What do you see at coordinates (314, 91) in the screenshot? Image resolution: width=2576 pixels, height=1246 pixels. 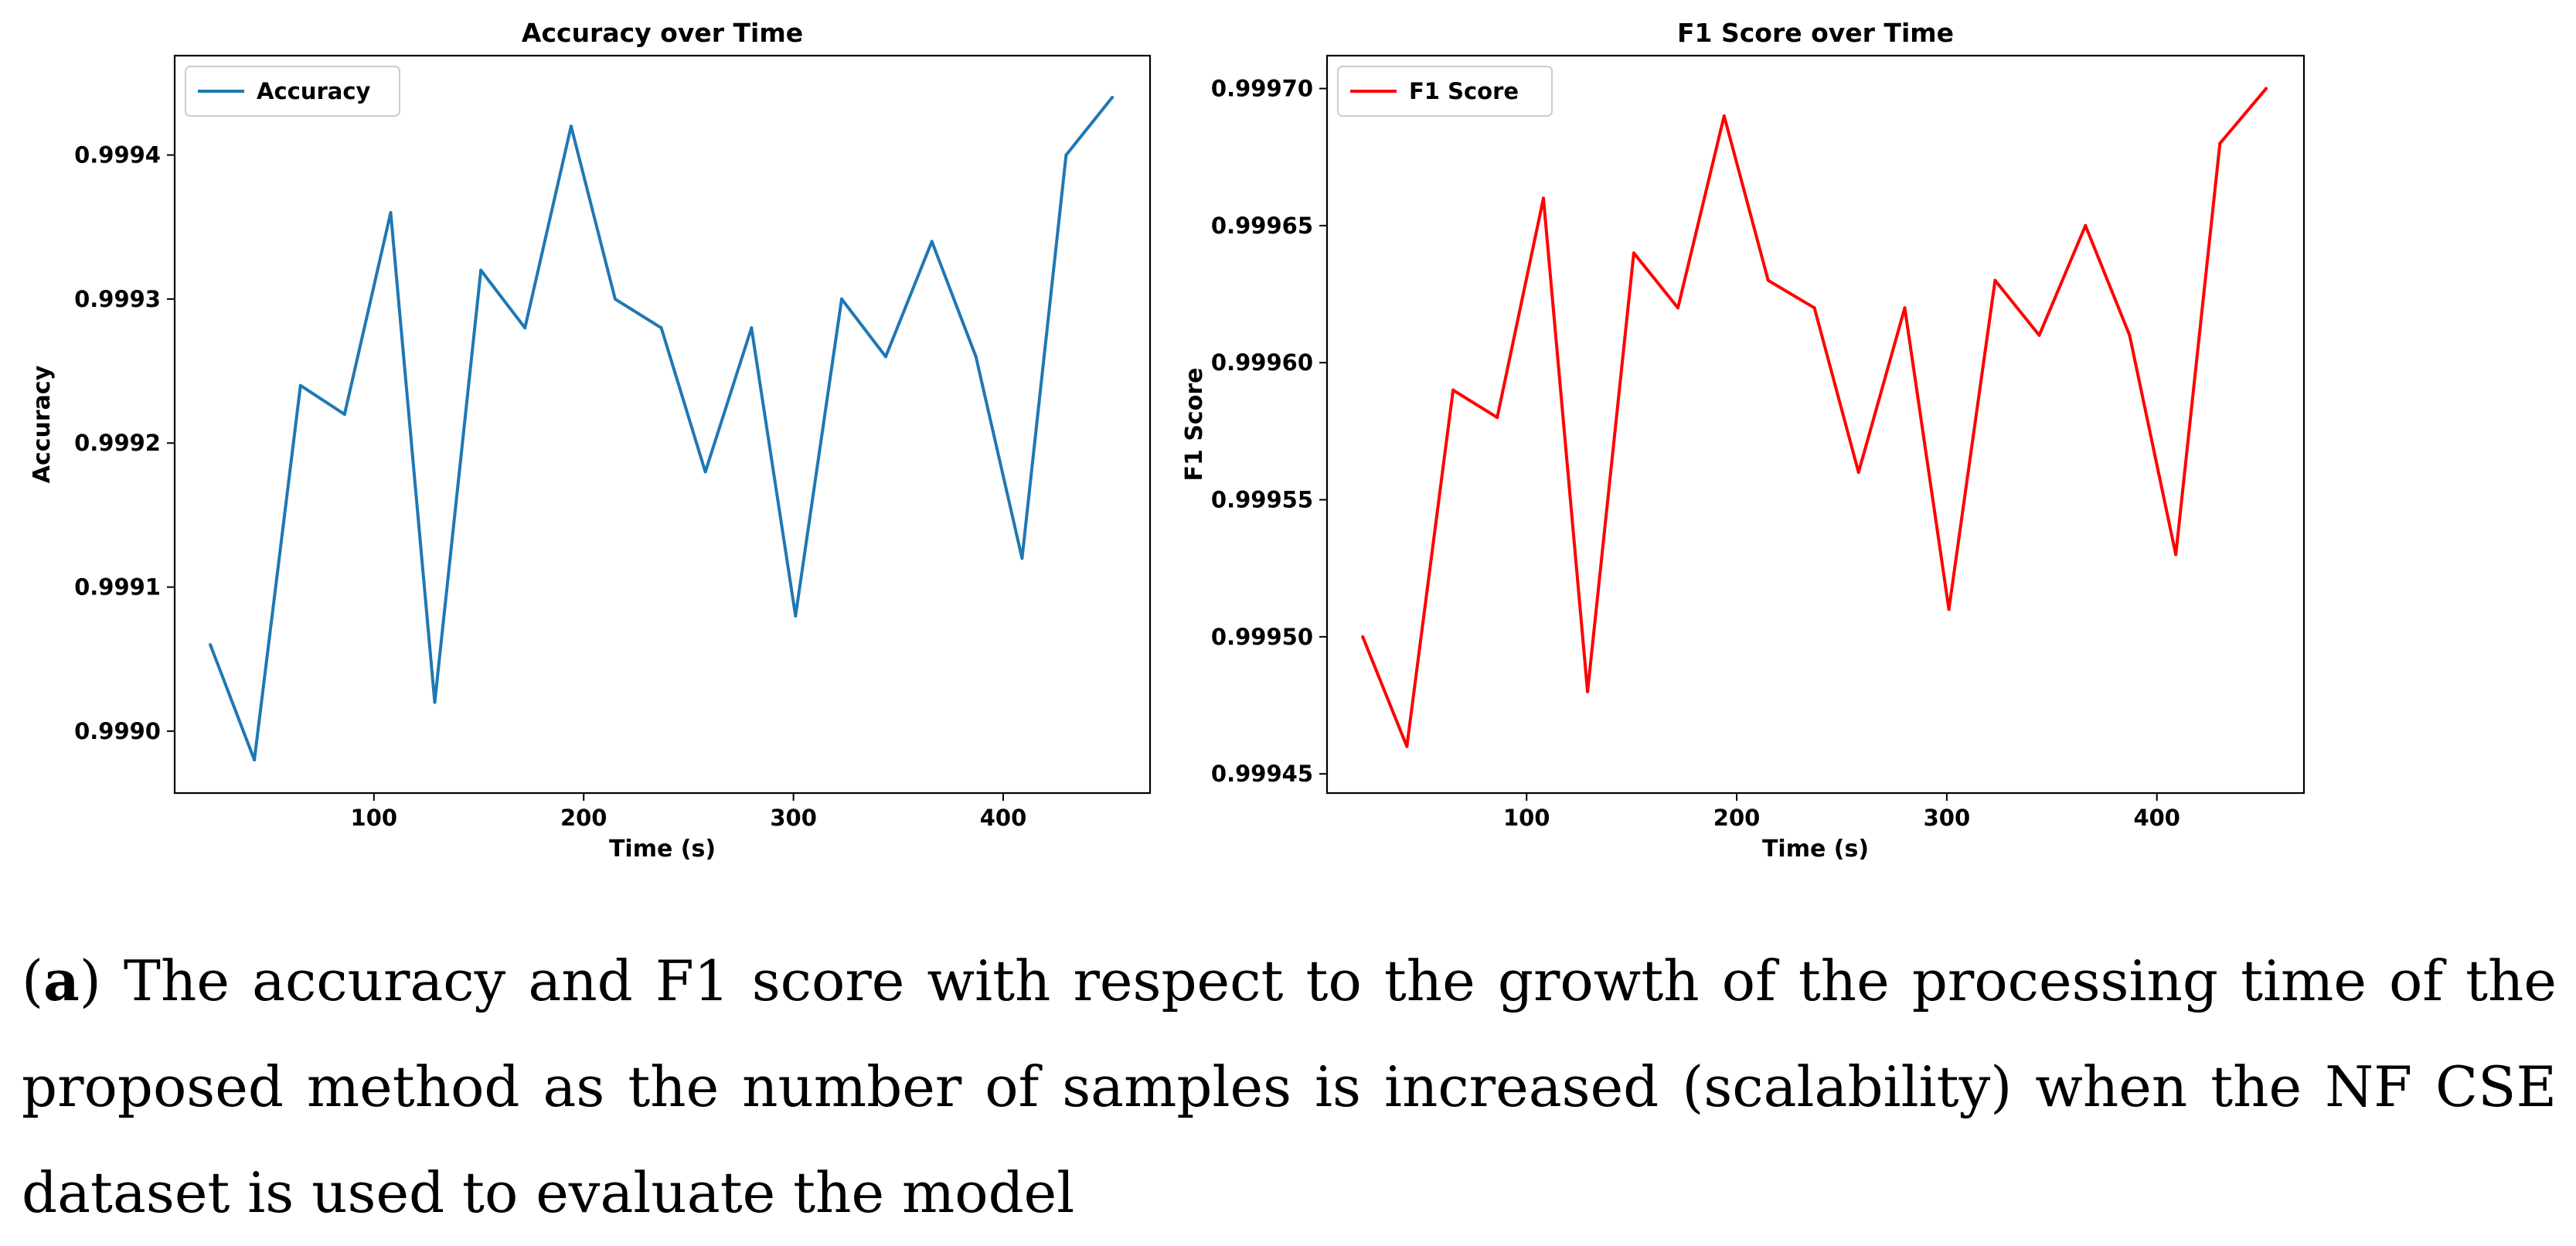 I see `legend-label: Accuracy` at bounding box center [314, 91].